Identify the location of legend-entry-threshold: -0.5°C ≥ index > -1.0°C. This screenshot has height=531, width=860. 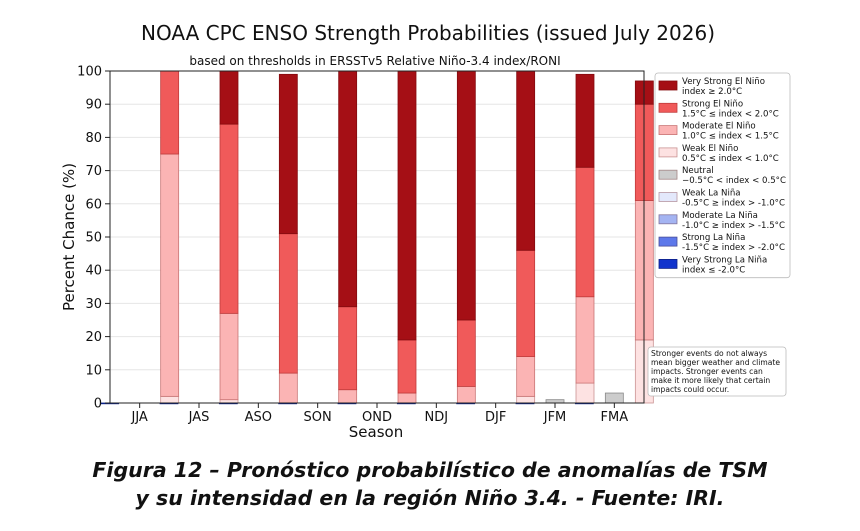
(733, 204).